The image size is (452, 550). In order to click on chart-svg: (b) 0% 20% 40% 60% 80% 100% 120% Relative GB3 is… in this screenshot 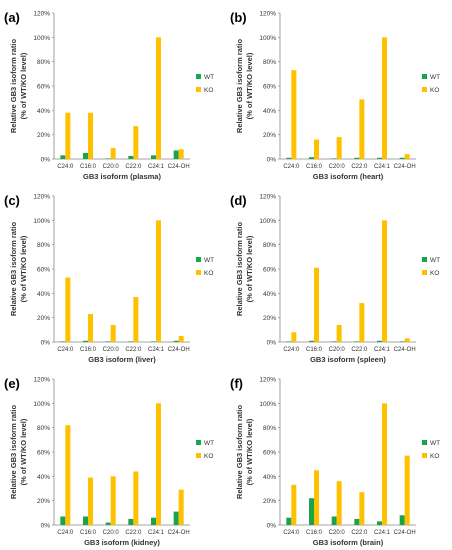, I will do `click(335, 95)`.